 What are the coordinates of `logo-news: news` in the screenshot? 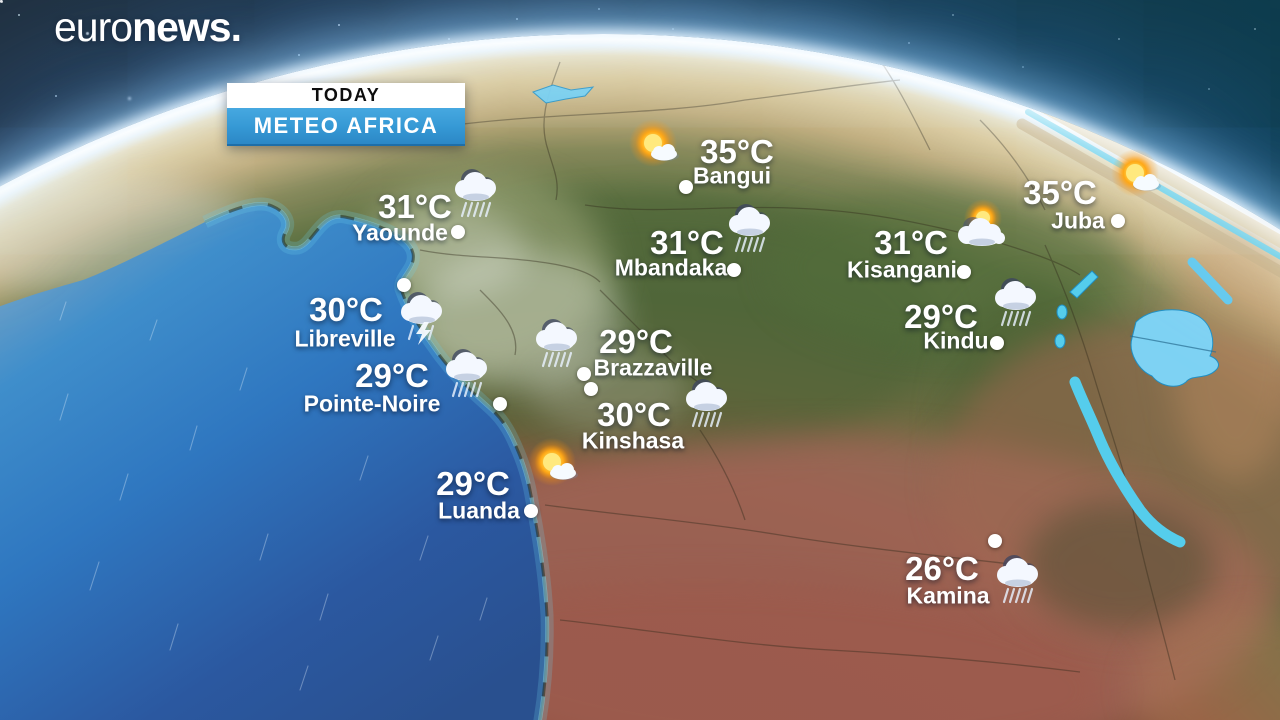 It's located at (182, 27).